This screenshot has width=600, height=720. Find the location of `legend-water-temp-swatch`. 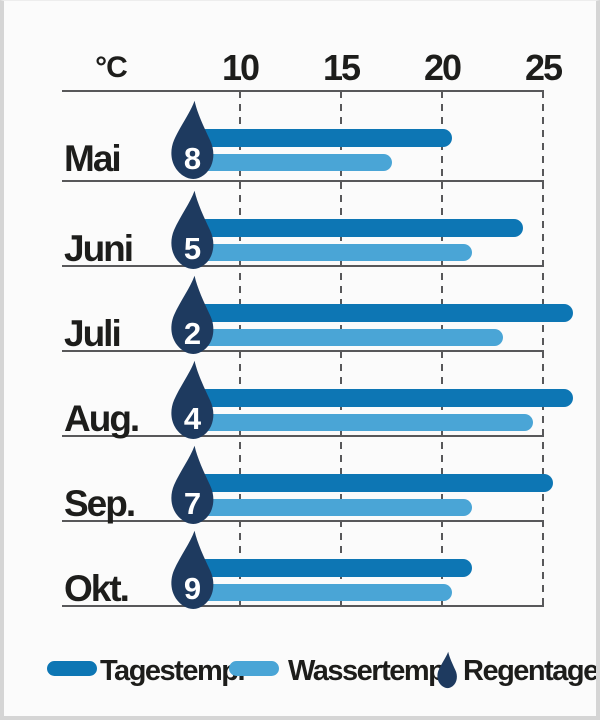

legend-water-temp-swatch is located at coordinates (254, 668).